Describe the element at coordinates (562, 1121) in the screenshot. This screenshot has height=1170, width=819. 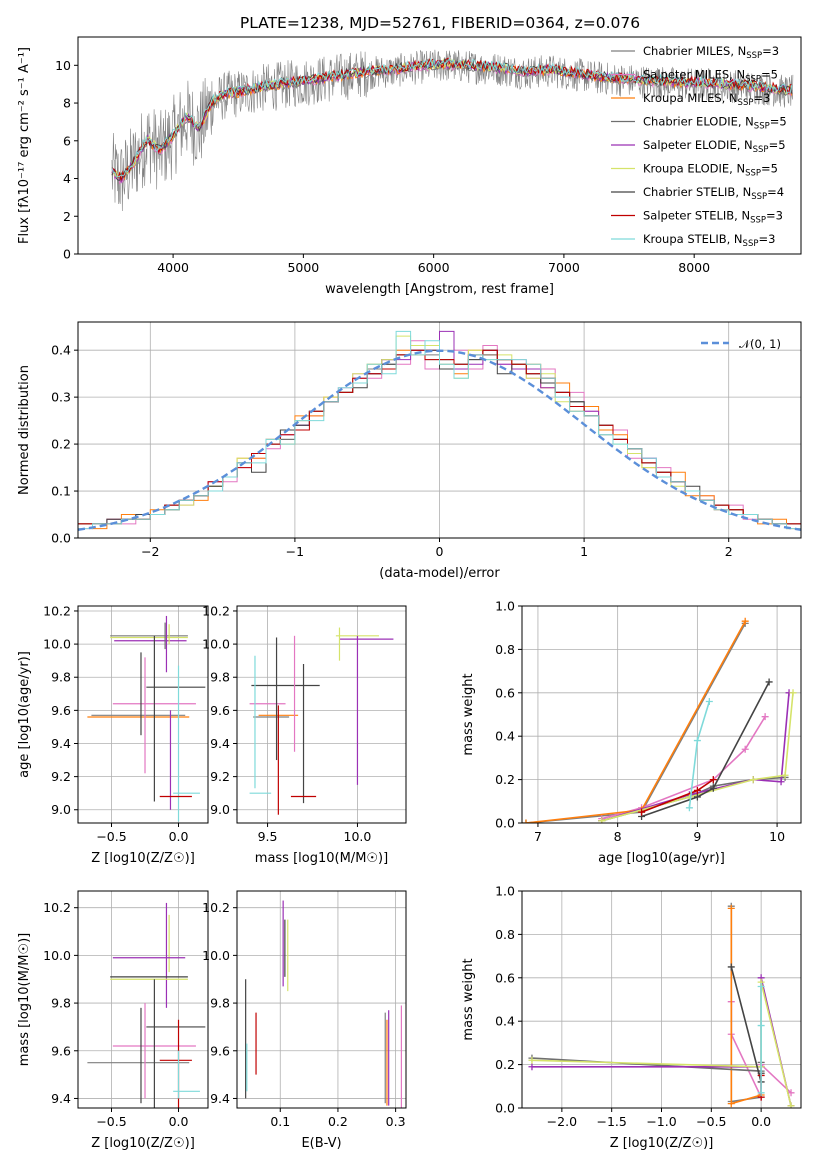
I see `x-tick-label: −2.0` at that location.